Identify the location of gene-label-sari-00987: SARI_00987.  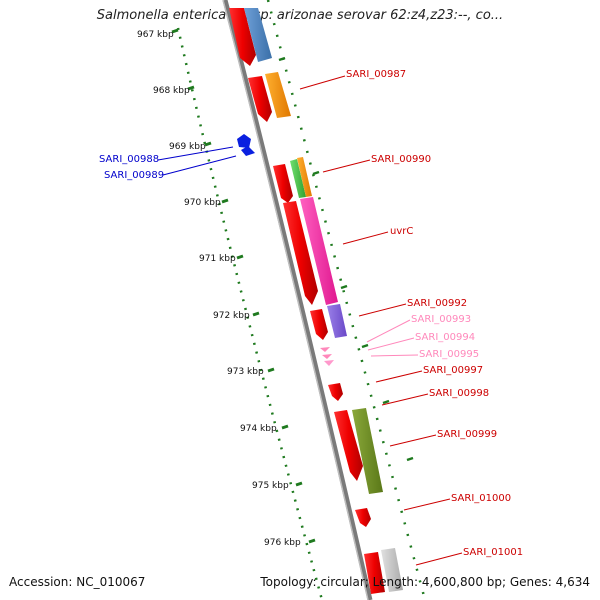
(376, 74).